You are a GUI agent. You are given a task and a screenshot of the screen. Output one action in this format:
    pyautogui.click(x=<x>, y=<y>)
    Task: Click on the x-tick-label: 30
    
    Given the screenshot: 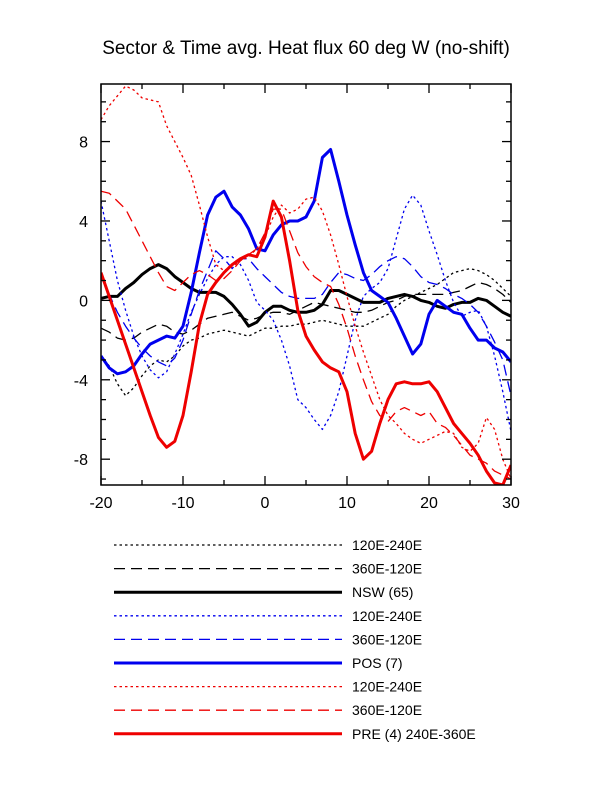 What is the action you would take?
    pyautogui.click(x=511, y=503)
    